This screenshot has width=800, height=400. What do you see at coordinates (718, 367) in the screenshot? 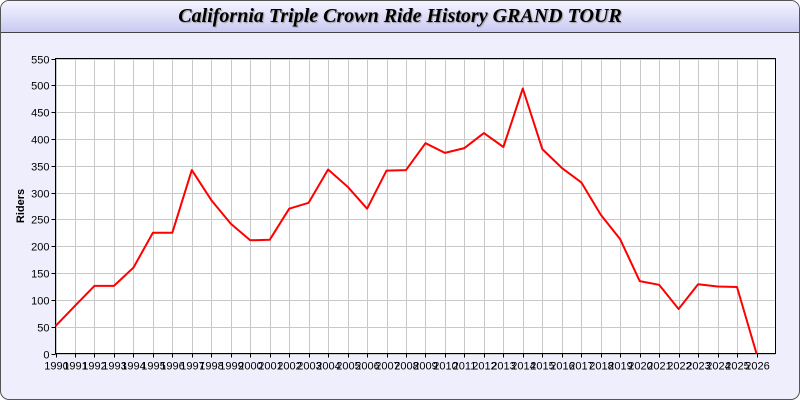
I see `x-tick-label: 2024` at bounding box center [718, 367].